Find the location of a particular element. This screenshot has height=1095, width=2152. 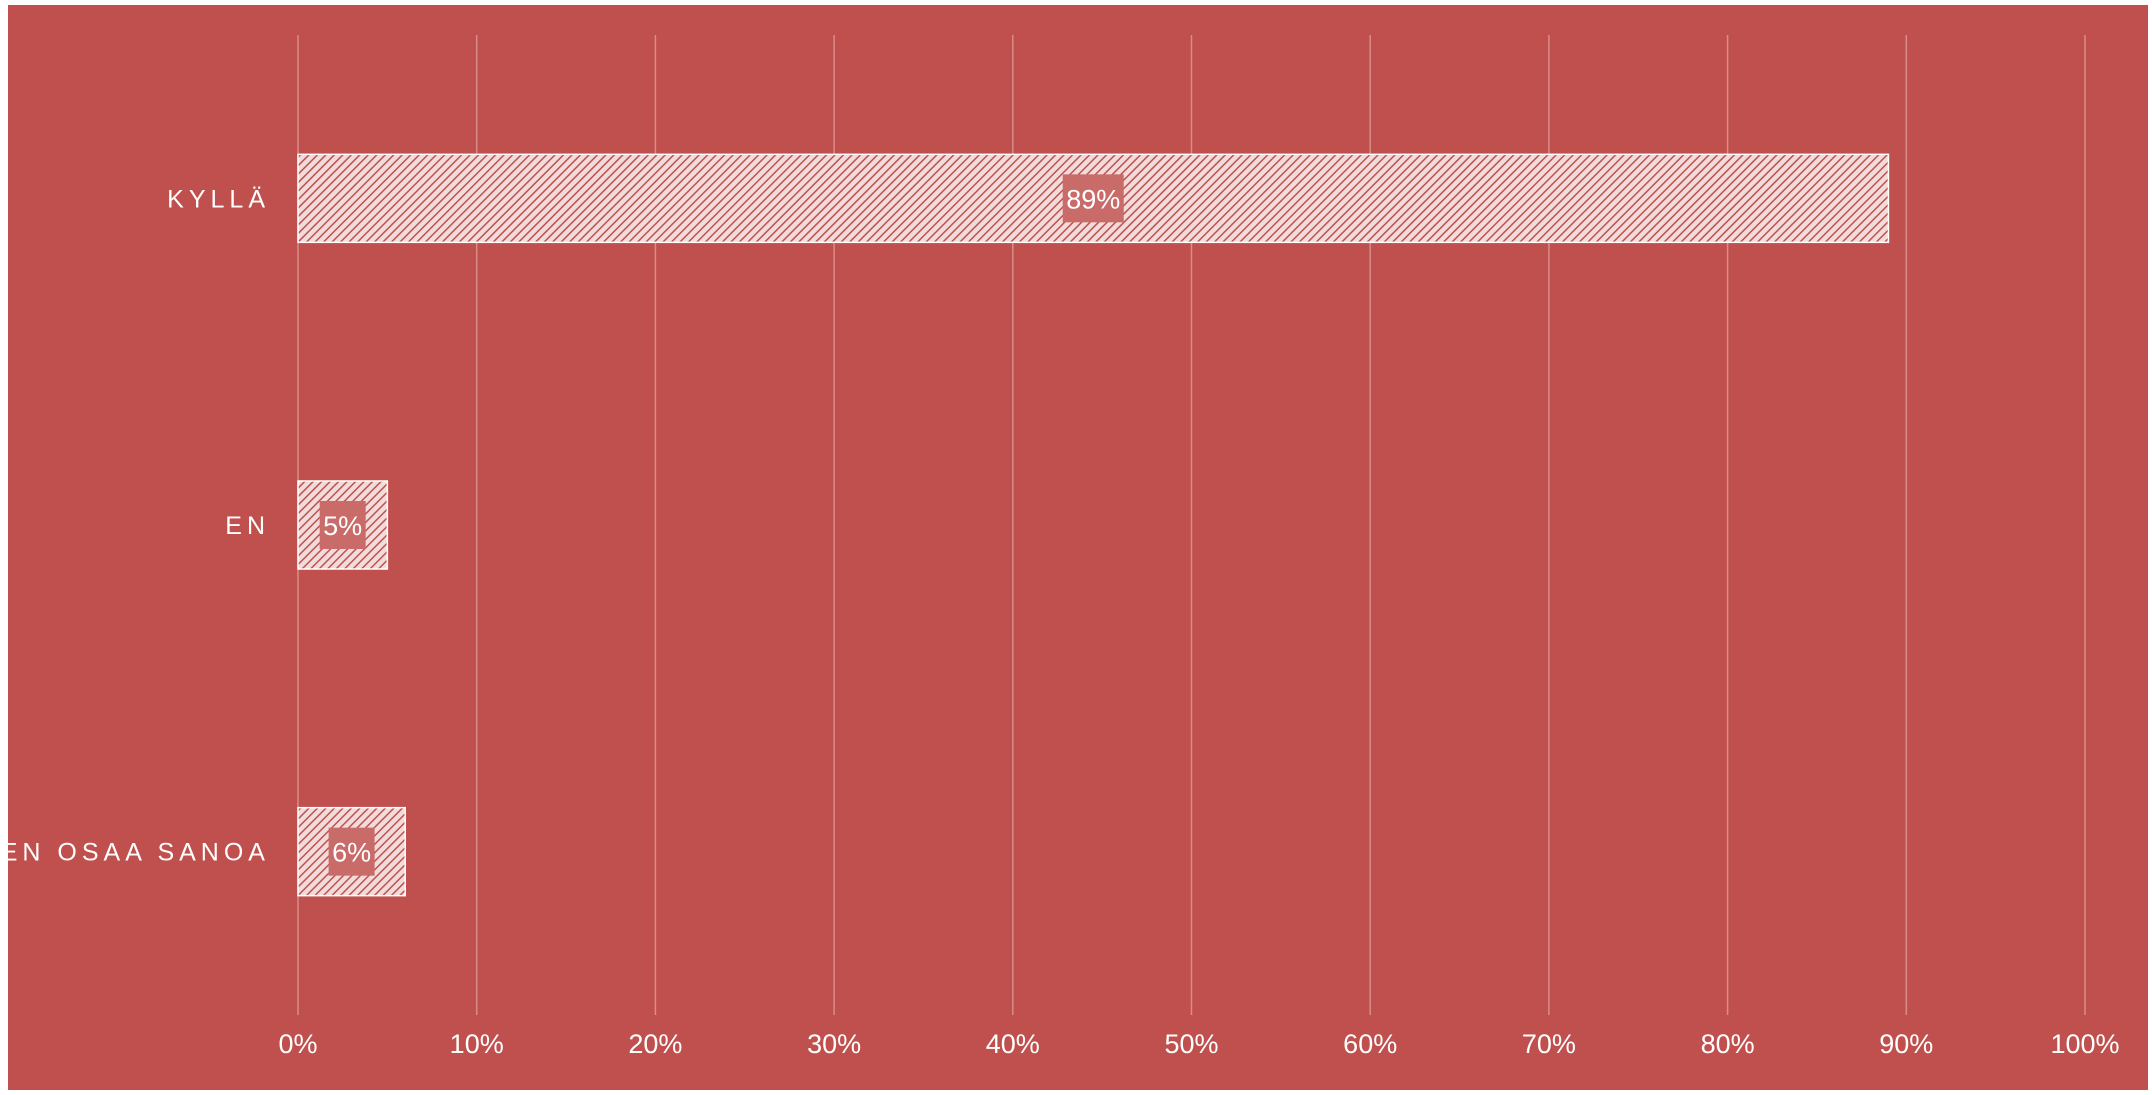

category-label: EN is located at coordinates (247, 526).